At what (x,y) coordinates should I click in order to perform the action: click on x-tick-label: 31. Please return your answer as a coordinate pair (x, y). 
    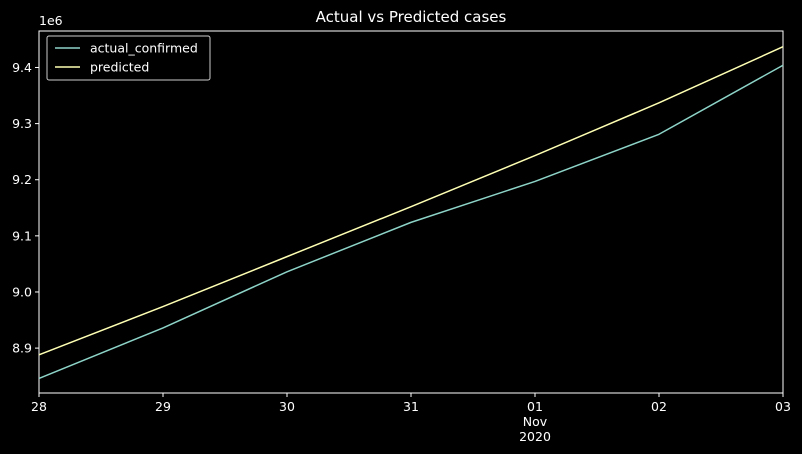
    Looking at the image, I should click on (411, 406).